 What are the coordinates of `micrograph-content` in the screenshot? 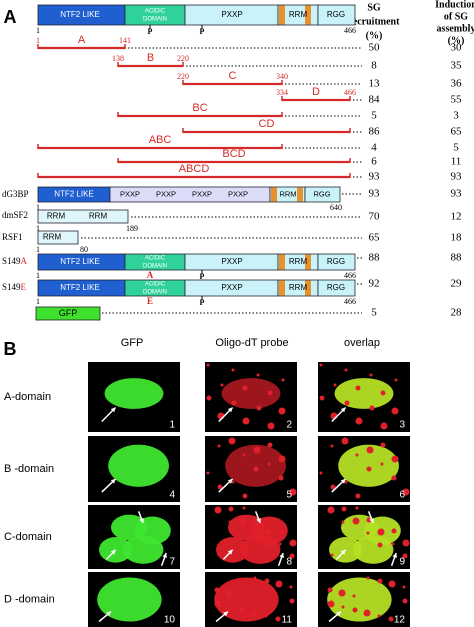 It's located at (367, 599).